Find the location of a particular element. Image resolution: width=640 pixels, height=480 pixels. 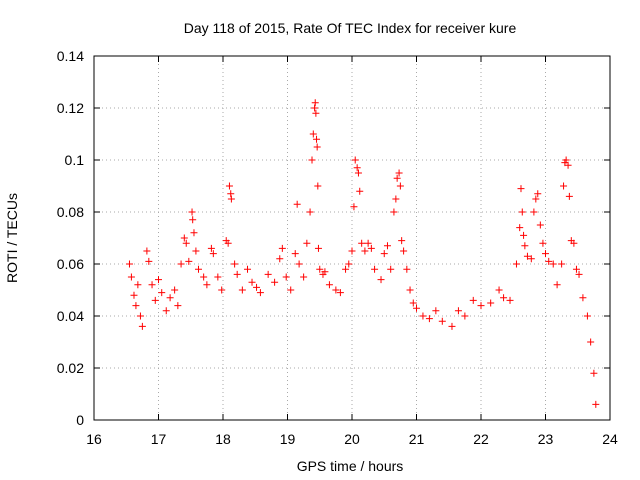

x-tick-label: 17 is located at coordinates (159, 439).